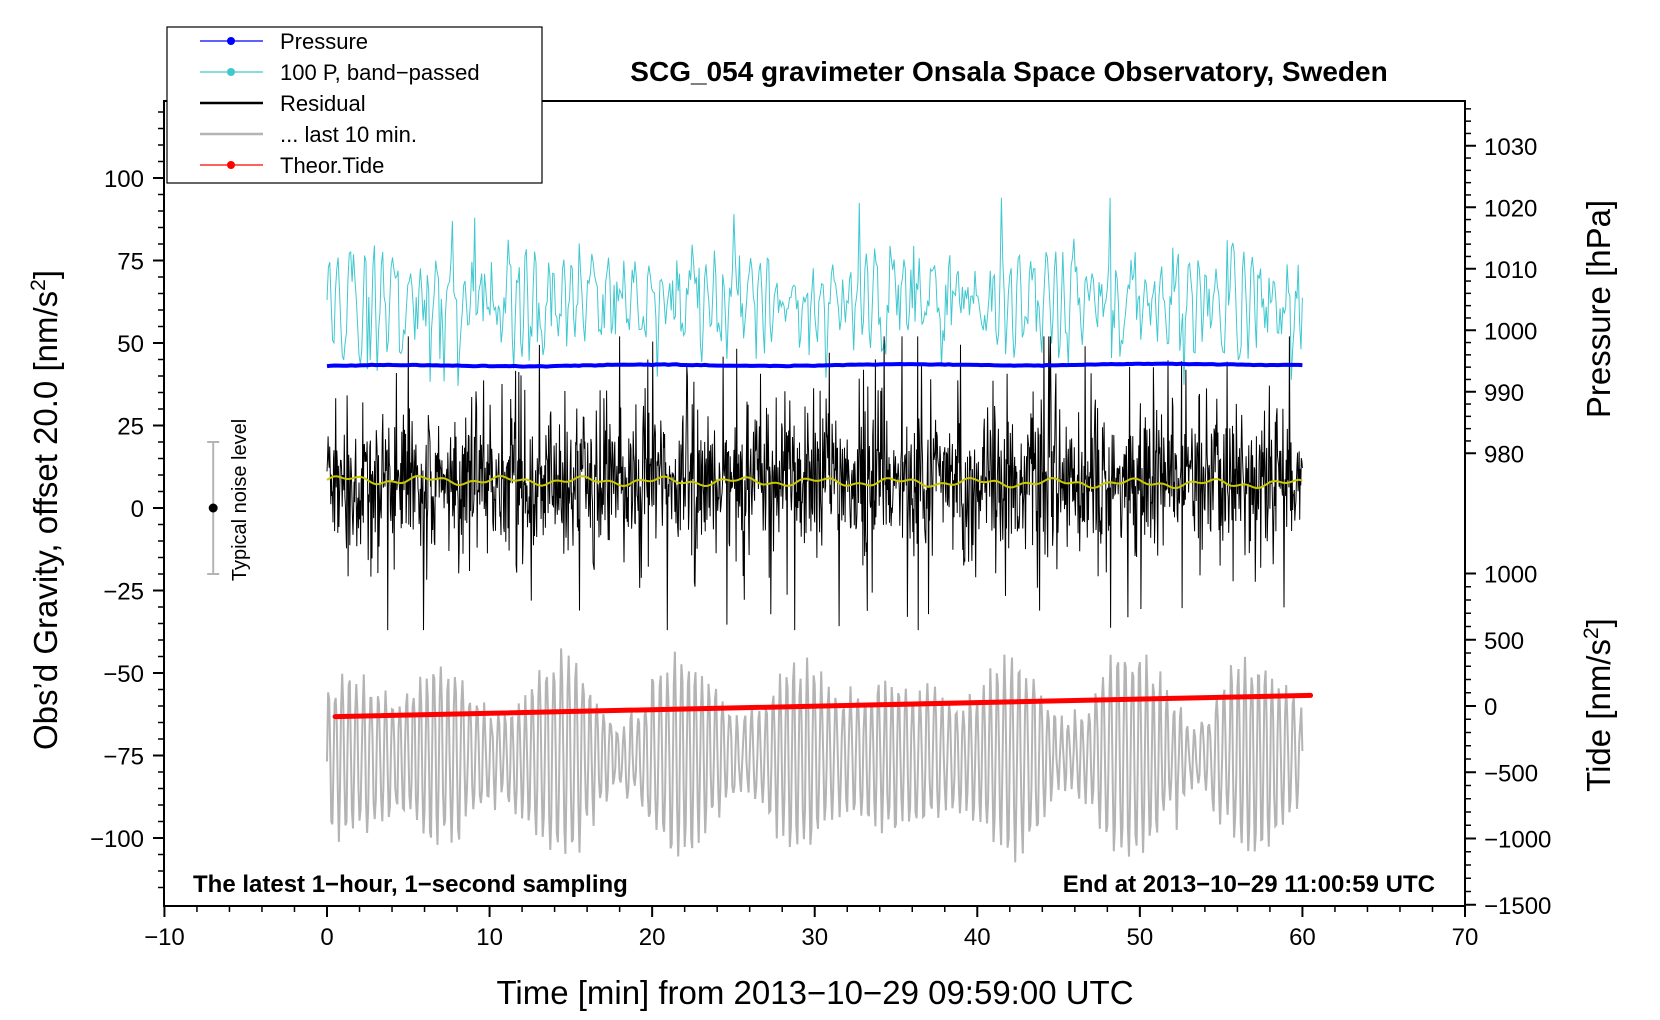 This screenshot has width=1660, height=1020. What do you see at coordinates (130, 344) in the screenshot?
I see `y-tick-label-left: 50` at bounding box center [130, 344].